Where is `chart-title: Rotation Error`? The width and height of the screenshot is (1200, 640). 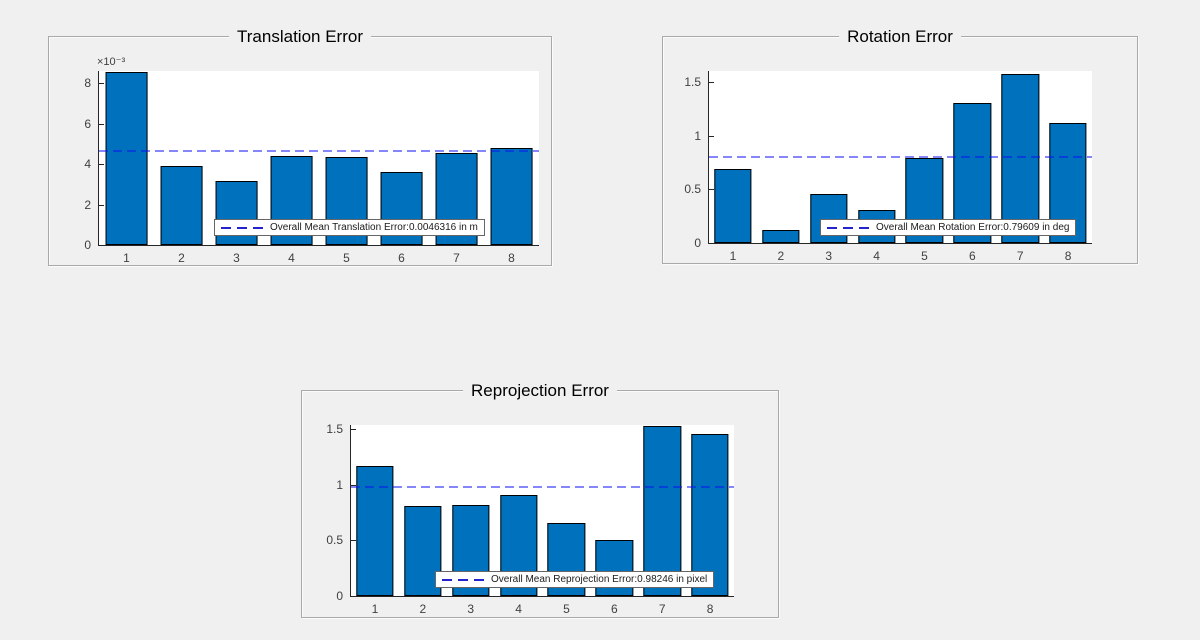
chart-title: Rotation Error is located at coordinates (900, 37).